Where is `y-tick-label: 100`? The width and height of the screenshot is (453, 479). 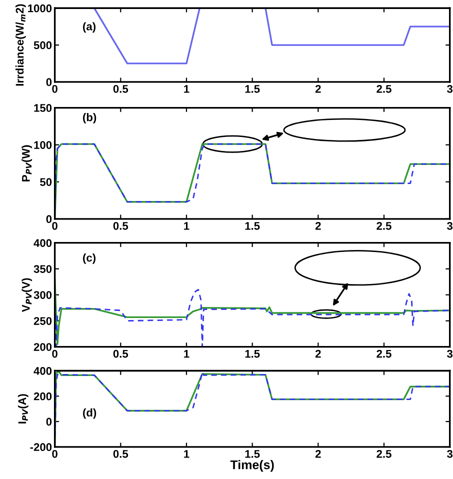 y-tick-label: 100 is located at coordinates (43, 145).